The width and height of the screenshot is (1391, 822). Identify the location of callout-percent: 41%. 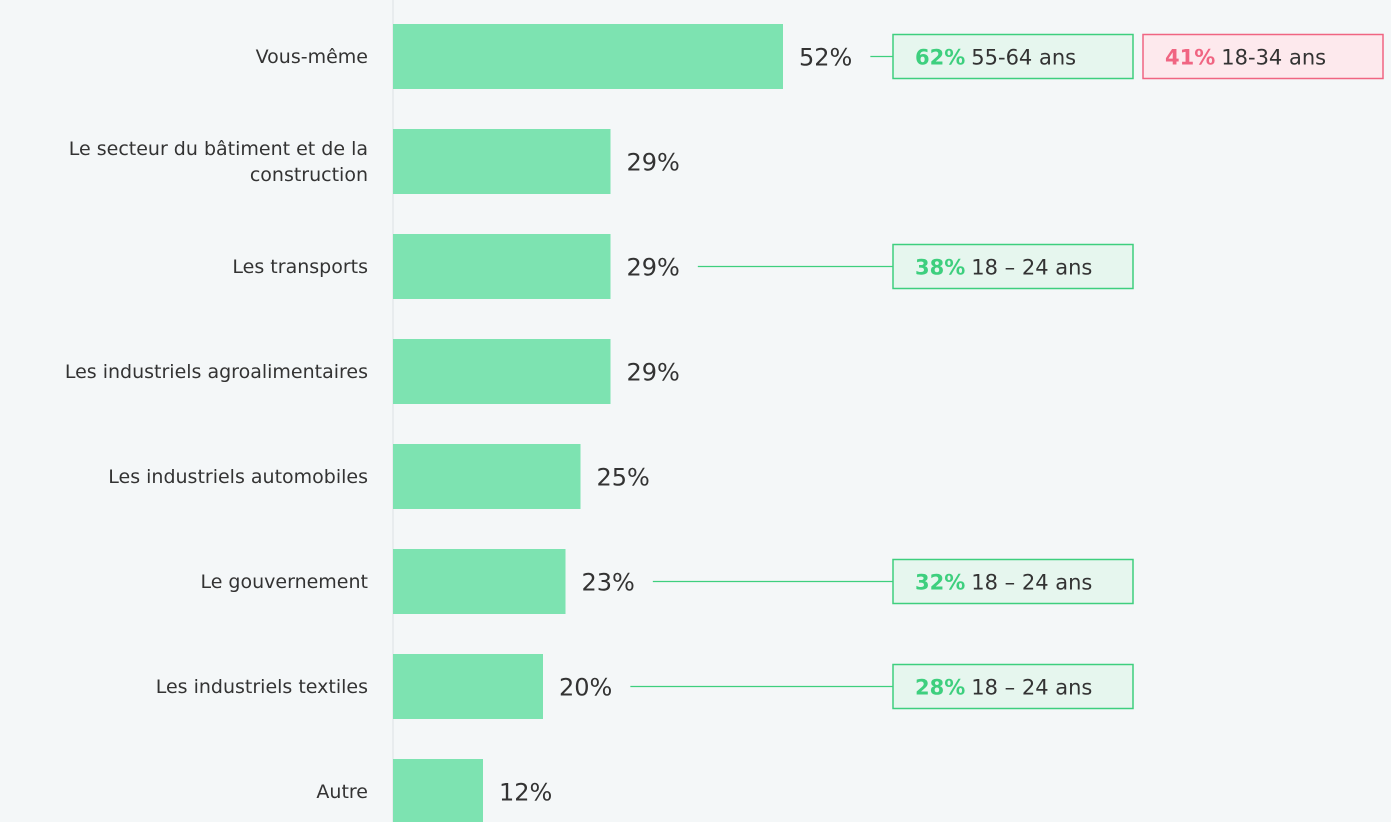
(1190, 58).